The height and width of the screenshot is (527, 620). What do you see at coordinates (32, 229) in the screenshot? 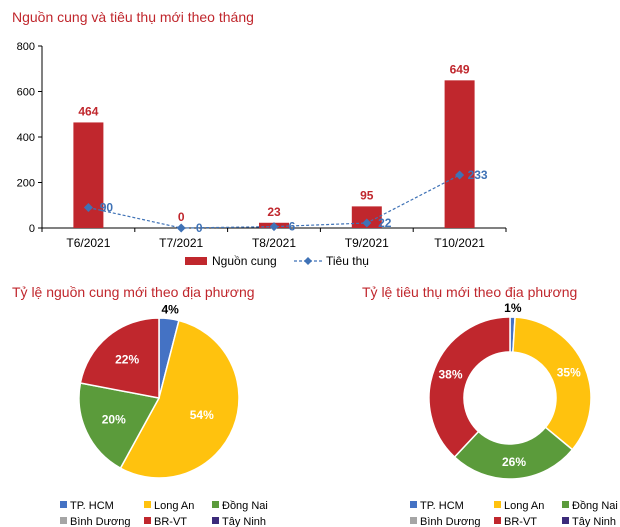
I see `y-tick-label: 0` at bounding box center [32, 229].